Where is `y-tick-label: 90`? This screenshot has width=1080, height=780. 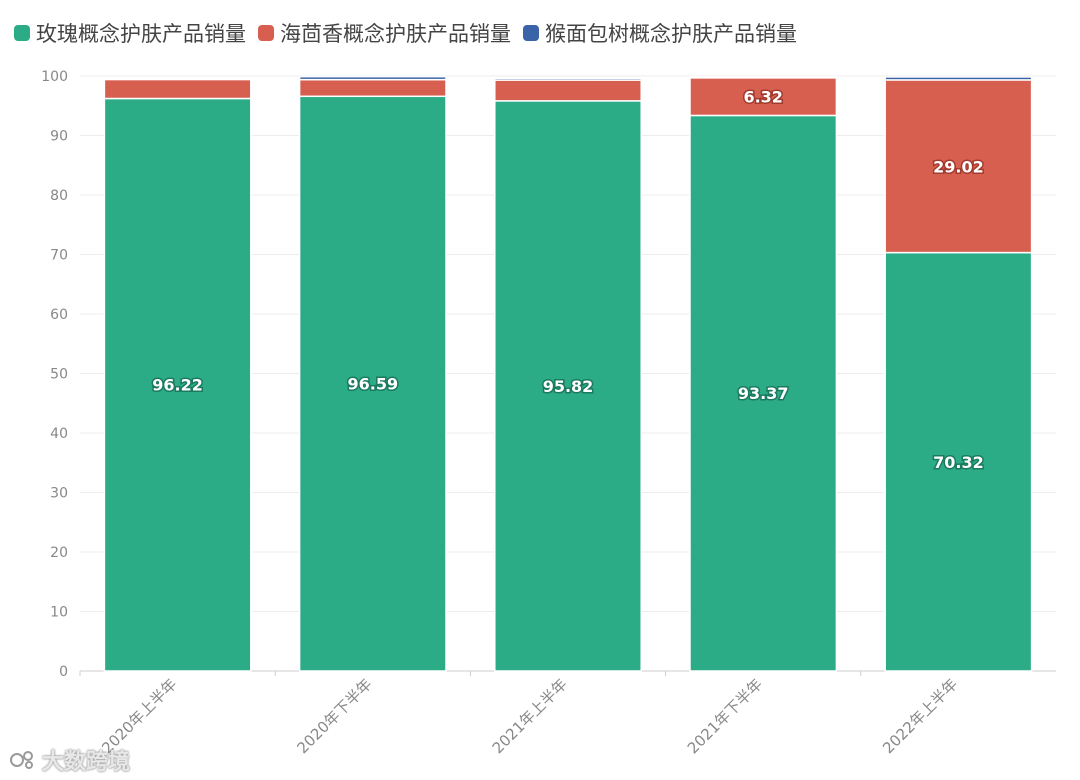
y-tick-label: 90 is located at coordinates (59, 137).